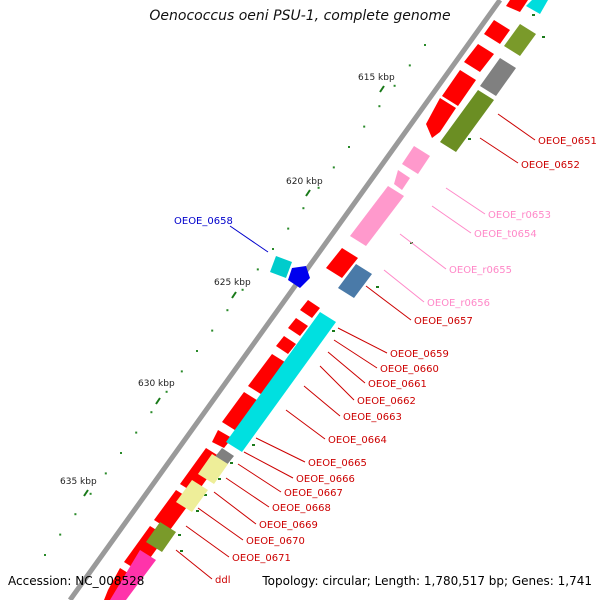  What do you see at coordinates (409, 369) in the screenshot?
I see `gene-label: OEOE_0660` at bounding box center [409, 369].